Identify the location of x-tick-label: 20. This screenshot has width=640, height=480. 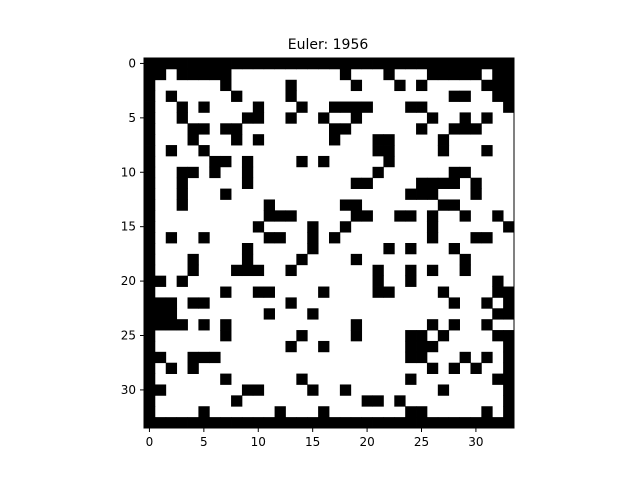
(366, 442).